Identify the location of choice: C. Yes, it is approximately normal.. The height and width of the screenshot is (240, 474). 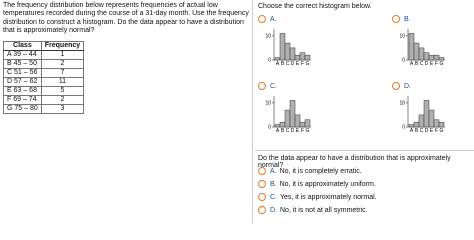
(317, 197).